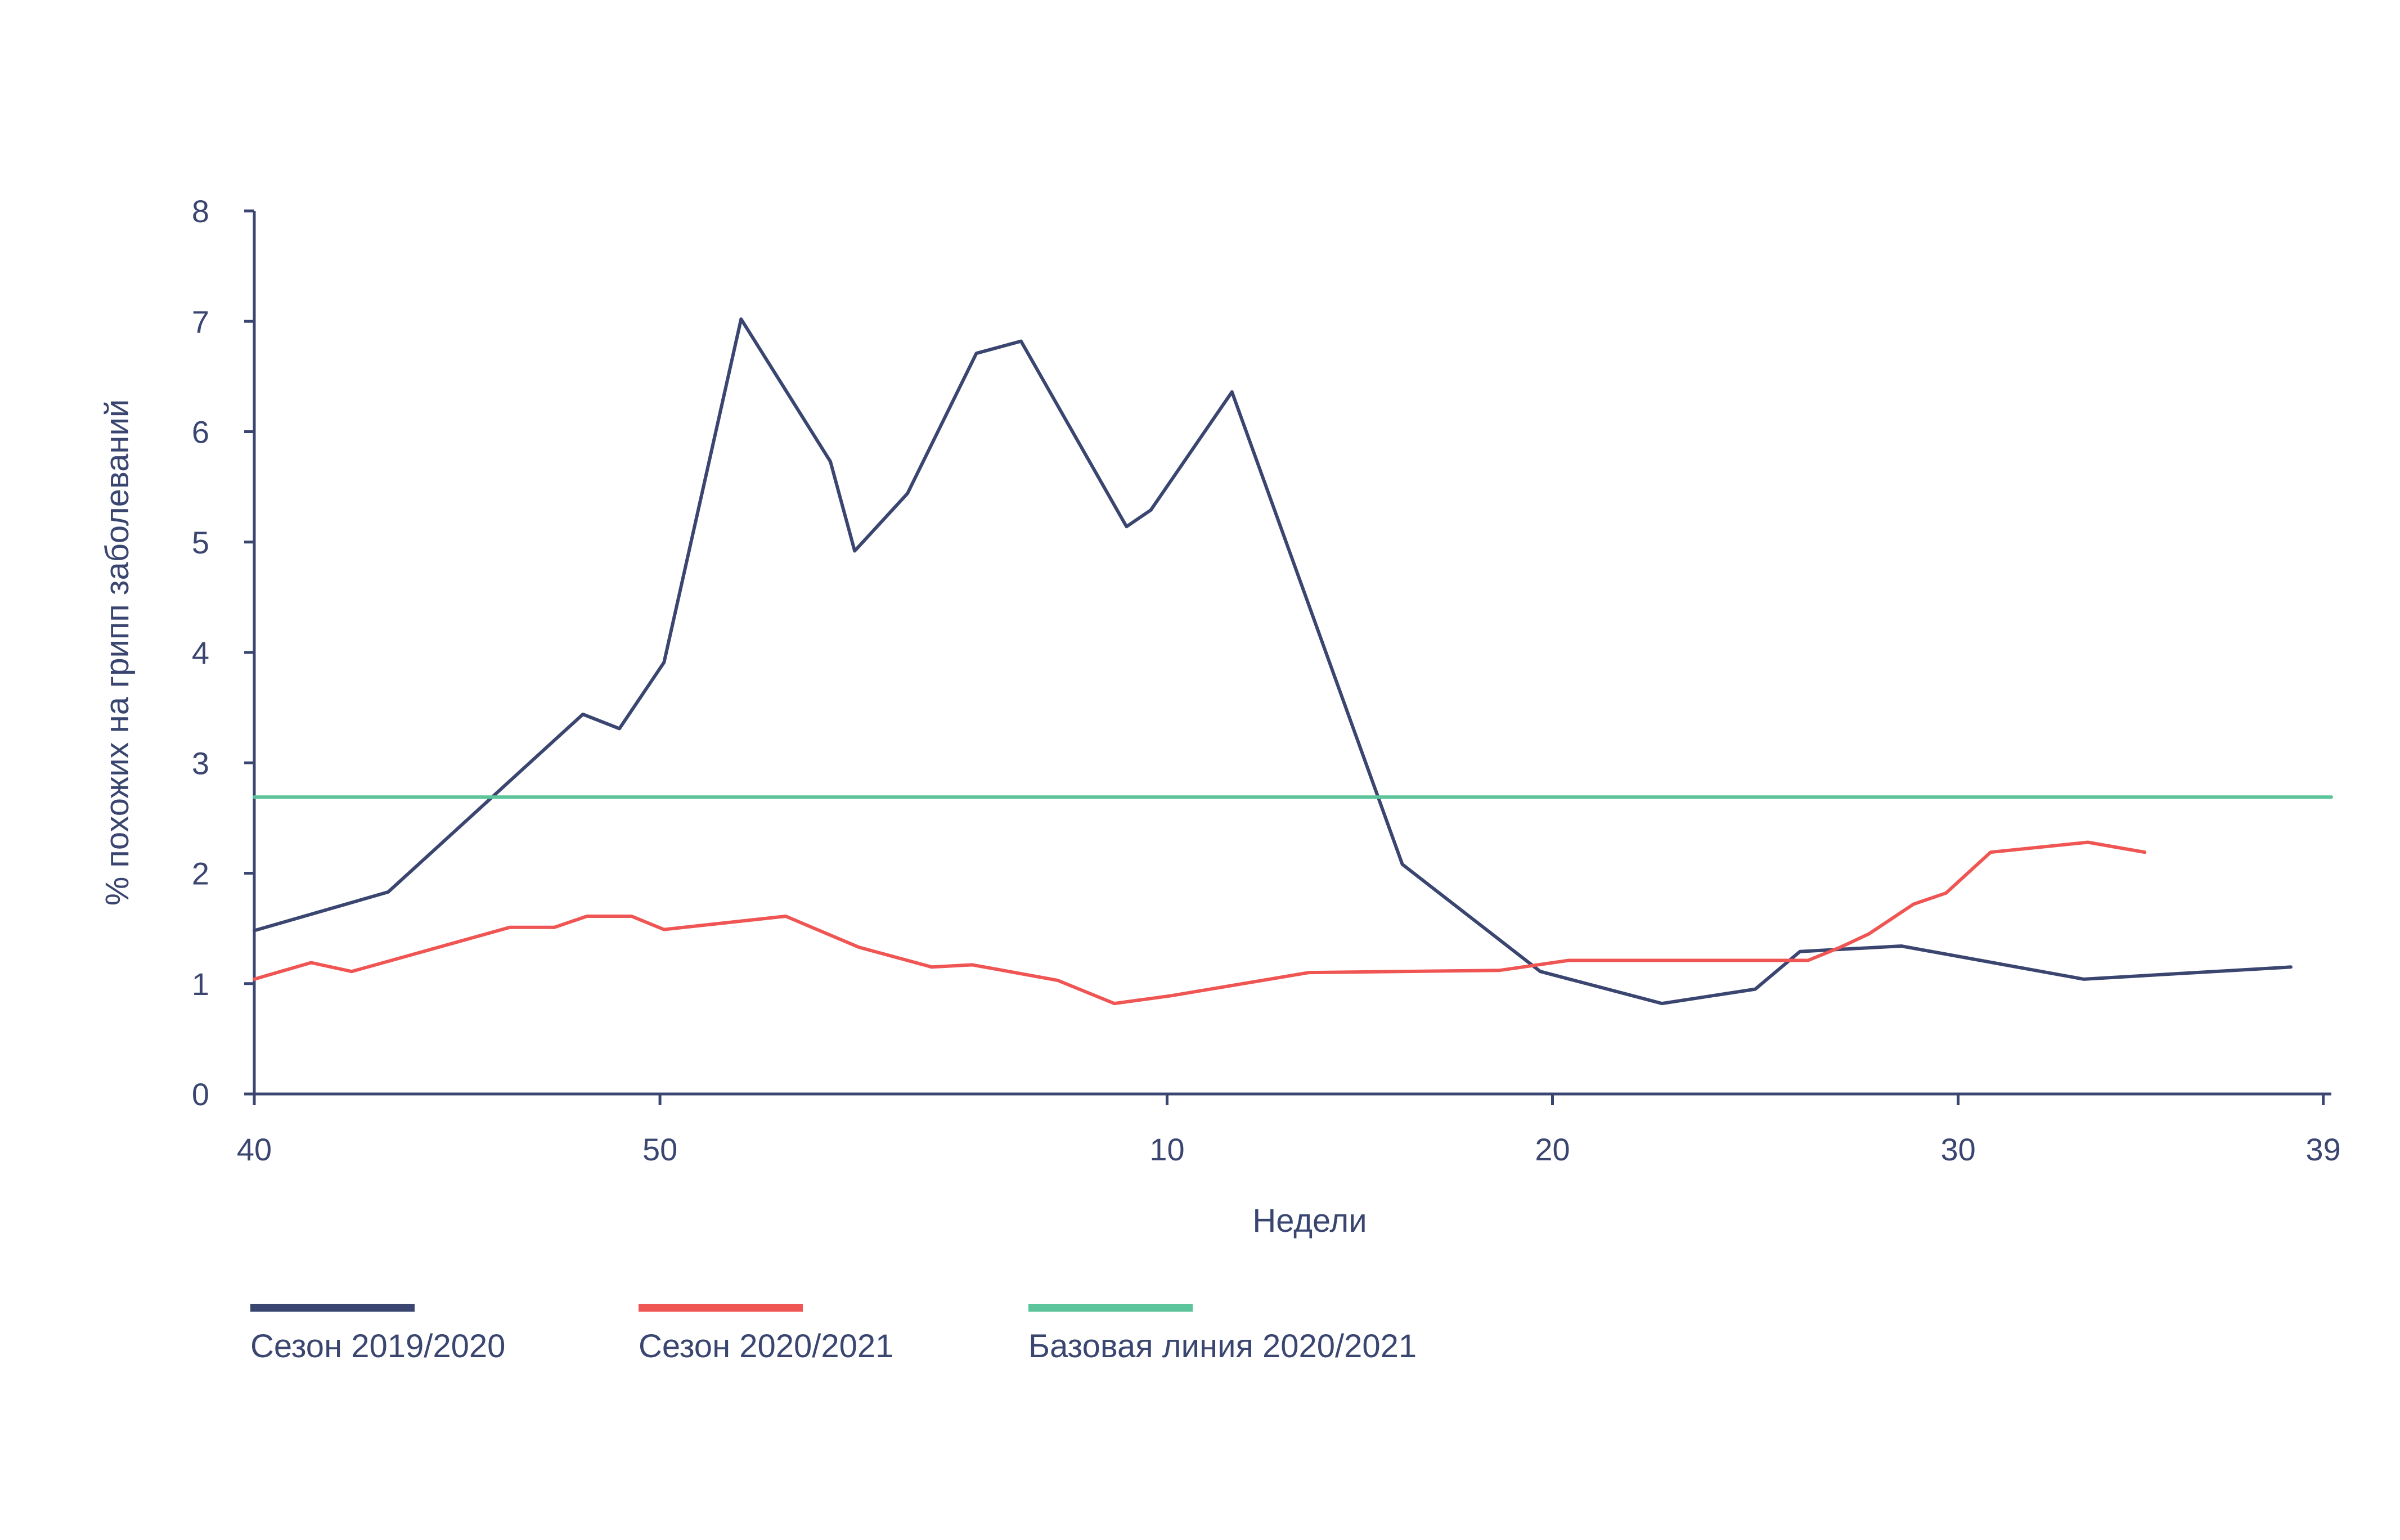 The width and height of the screenshot is (2400, 1540). I want to click on y-tick-label: 7, so click(200, 321).